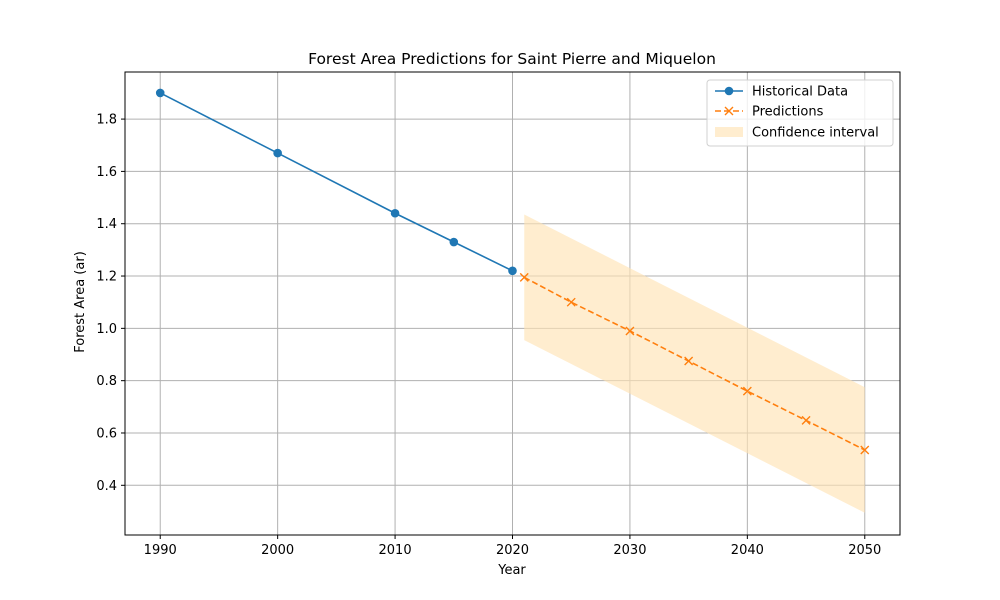 The image size is (1000, 600). I want to click on x-axis-label: Year, so click(511, 570).